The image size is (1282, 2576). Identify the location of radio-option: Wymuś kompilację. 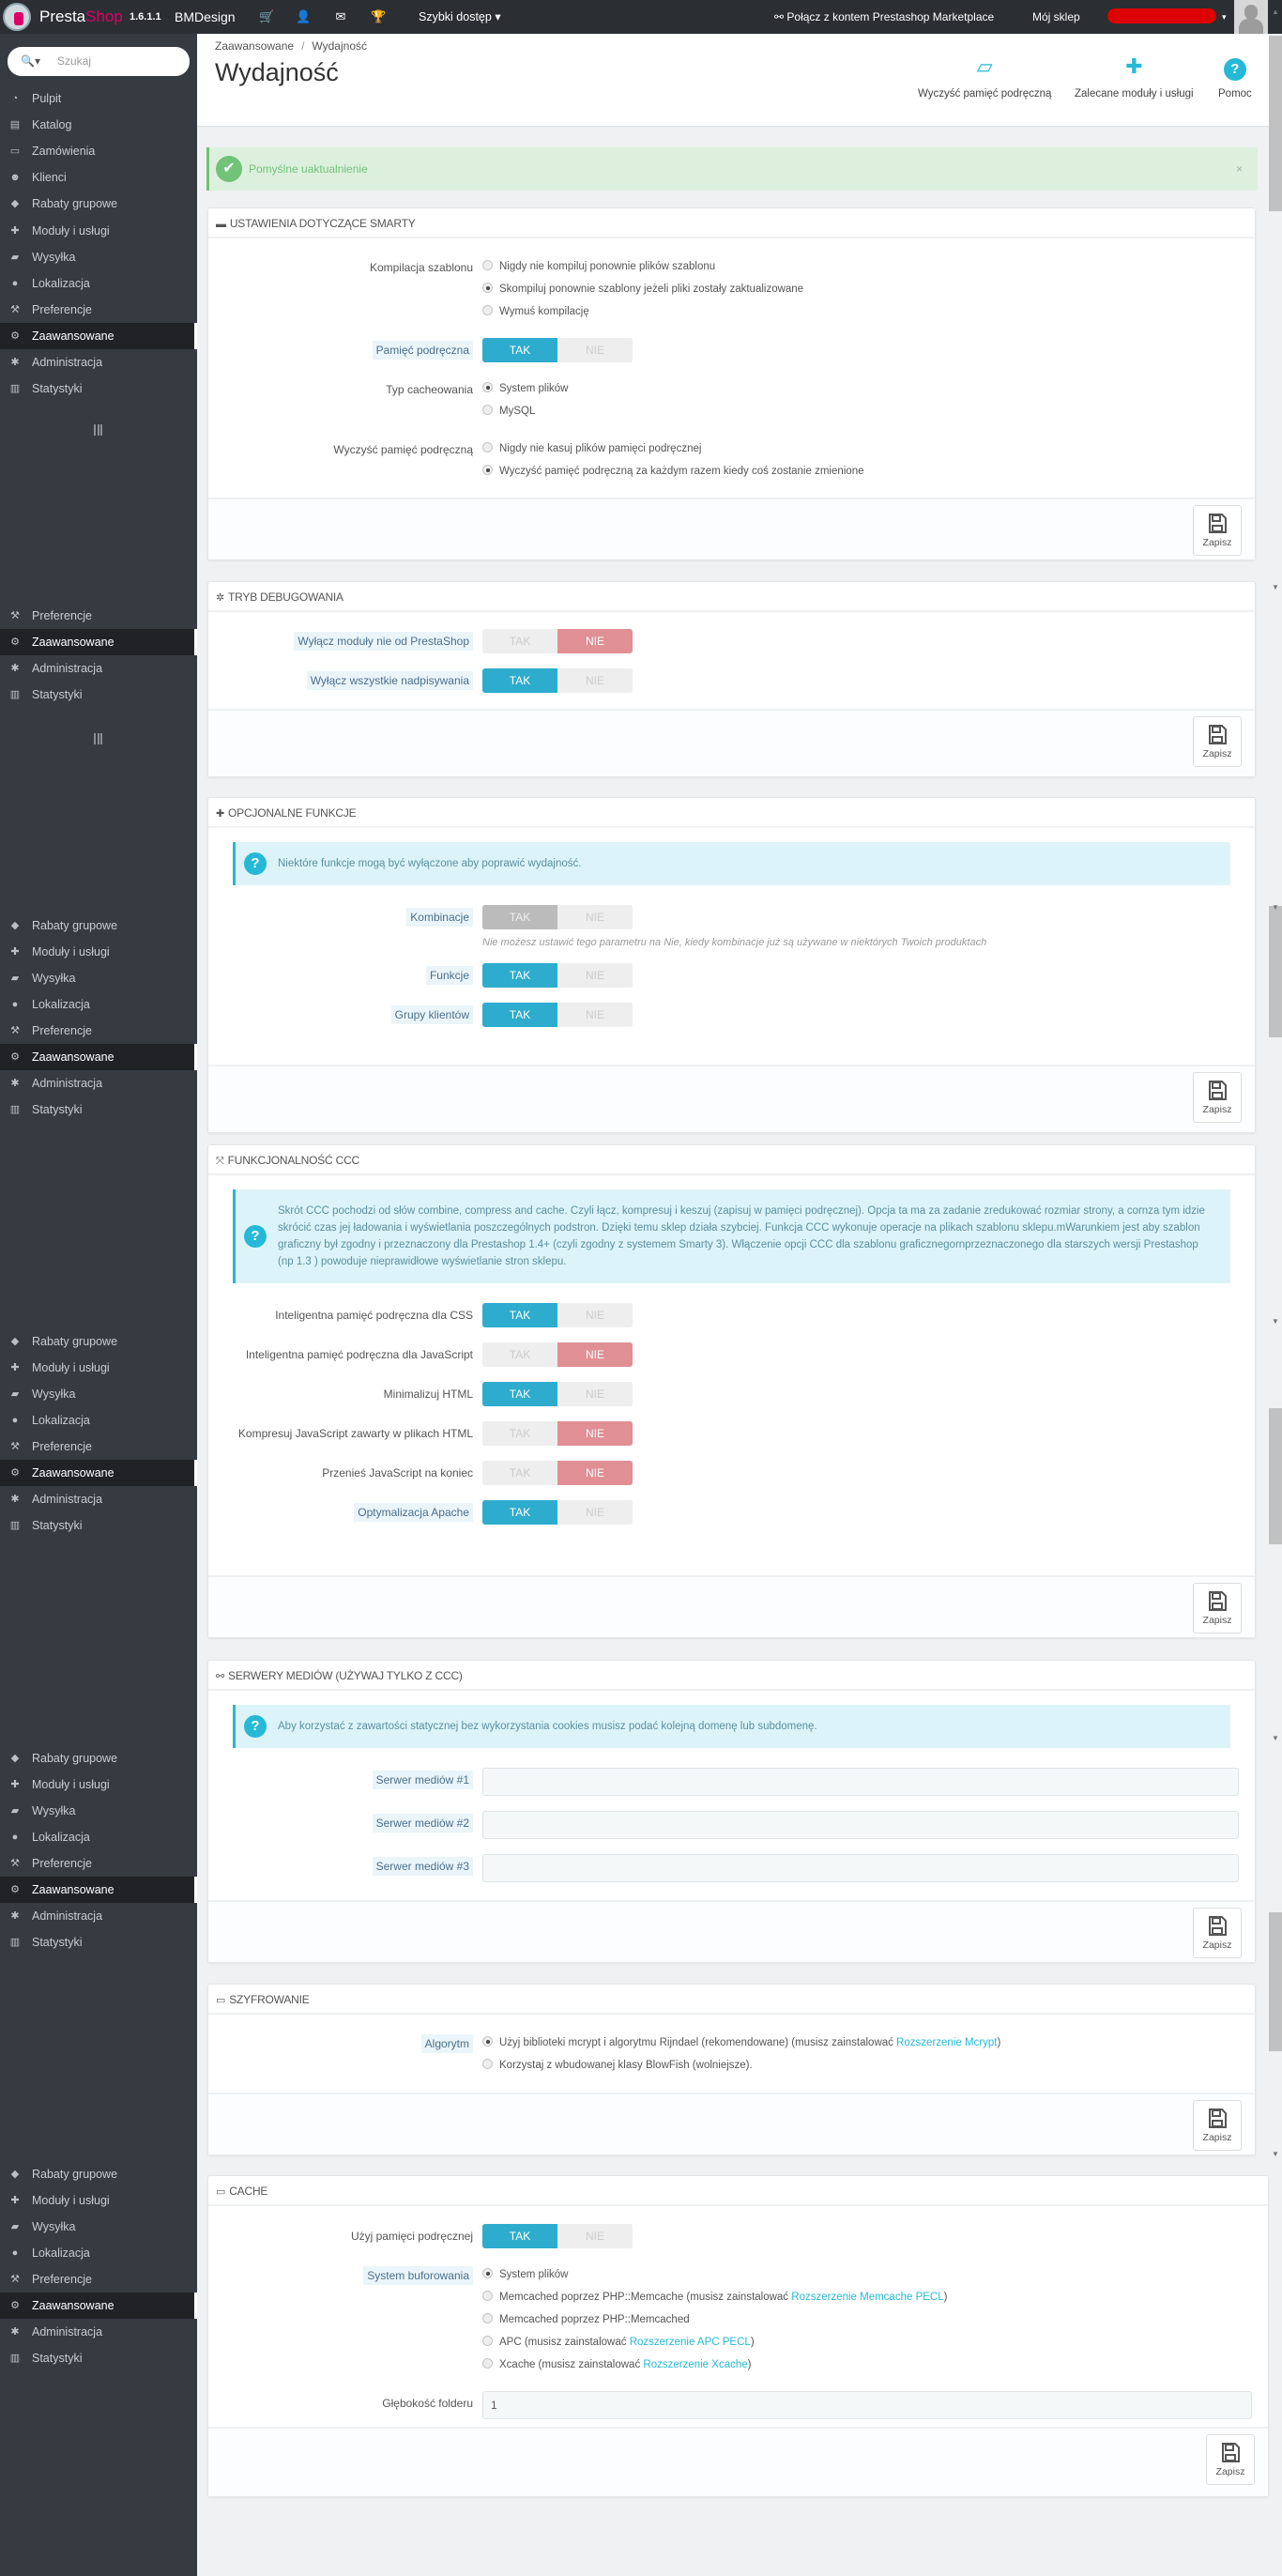
(869, 312).